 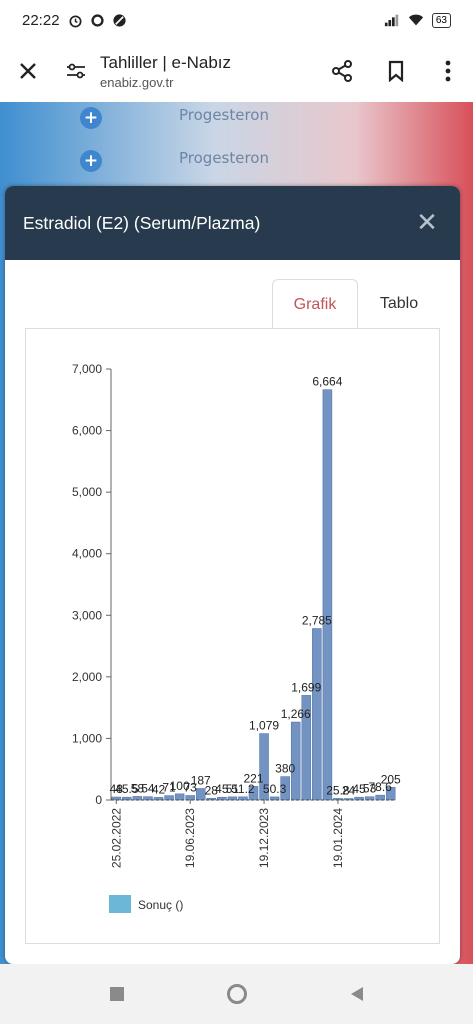 I want to click on view-tabs: Grafik Tablo, so click(x=356, y=304).